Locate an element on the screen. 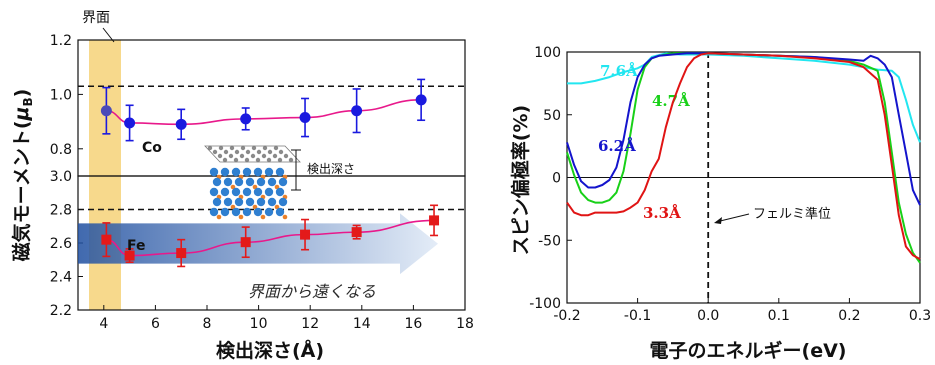 This screenshot has width=935, height=365. x-tick-label: 0.1 is located at coordinates (779, 316).